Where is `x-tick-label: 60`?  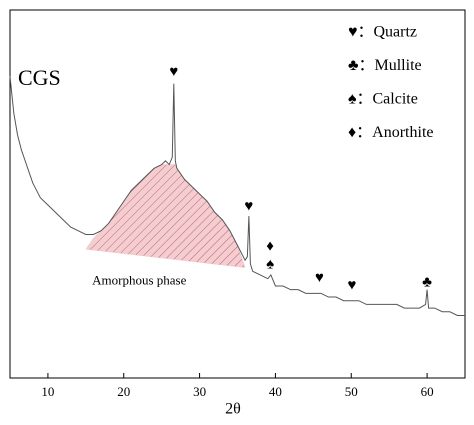
x-tick-label: 60 is located at coordinates (427, 391).